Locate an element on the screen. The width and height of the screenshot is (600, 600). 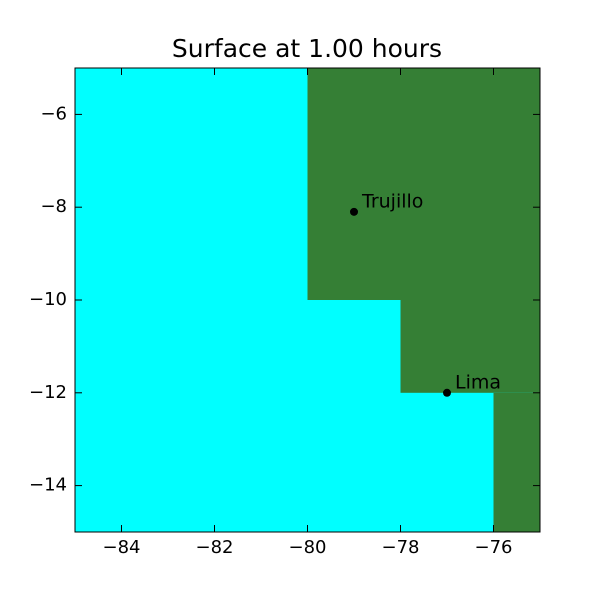
y-tick-label: −10 is located at coordinates (48, 299).